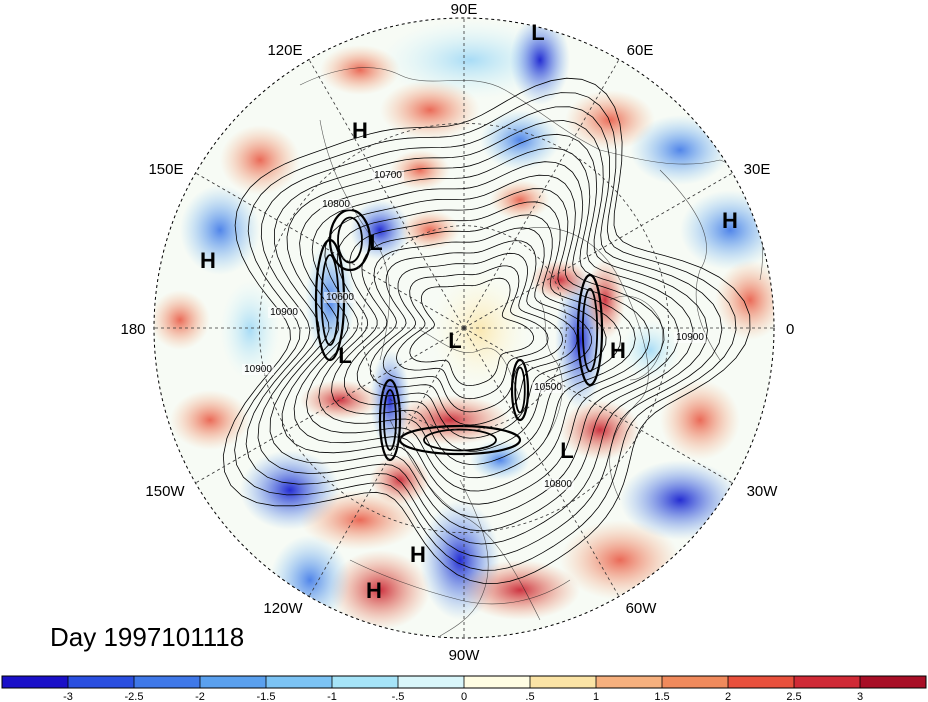 Image resolution: width=928 pixels, height=702 pixels. I want to click on colorbar-tick-label: -1.5, so click(266, 696).